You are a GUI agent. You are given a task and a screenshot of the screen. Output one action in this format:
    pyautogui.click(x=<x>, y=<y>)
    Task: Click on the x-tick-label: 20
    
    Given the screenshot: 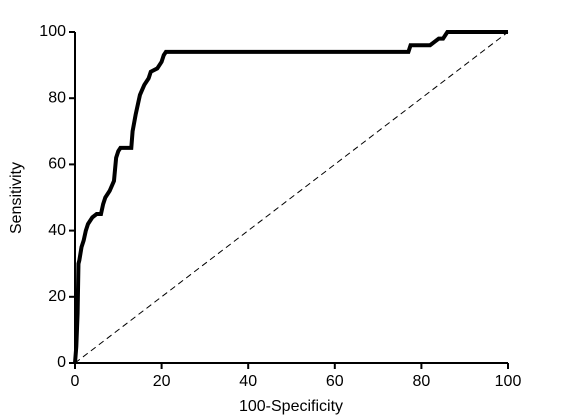 What is the action you would take?
    pyautogui.click(x=162, y=381)
    